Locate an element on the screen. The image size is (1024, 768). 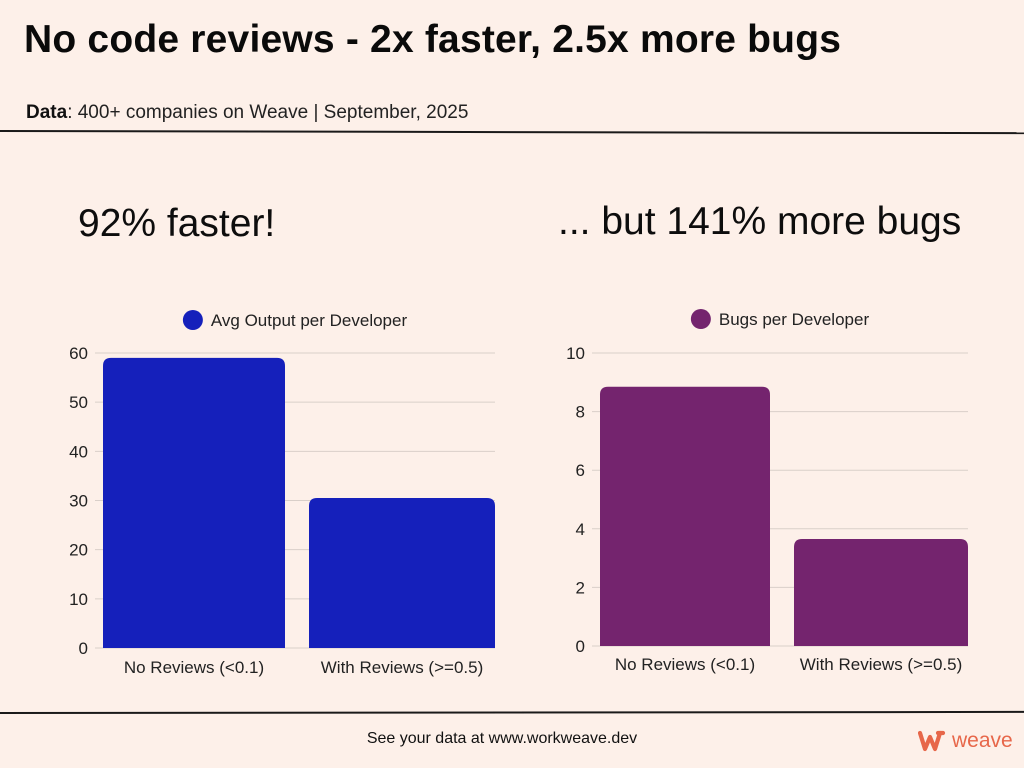
y-tick-label: 40 is located at coordinates (78, 451).